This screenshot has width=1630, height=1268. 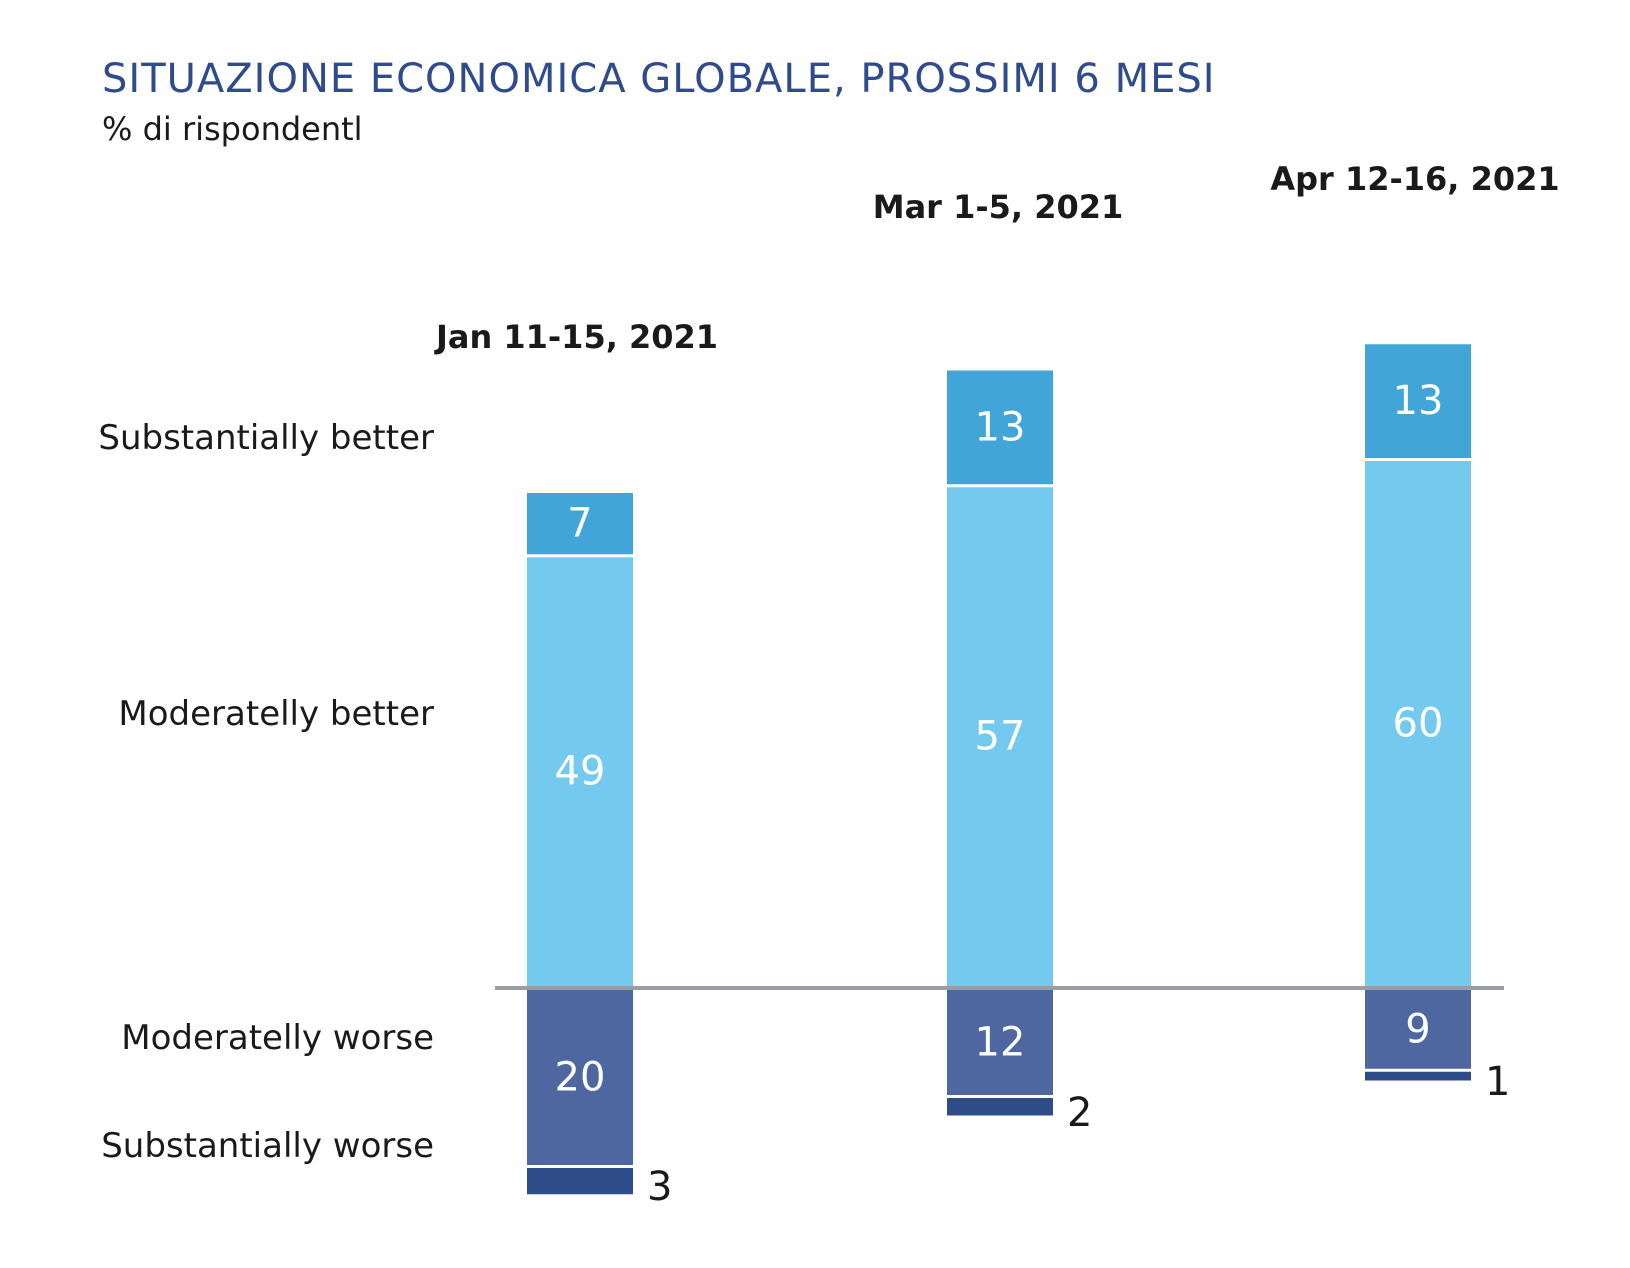 I want to click on value-label-moderately_worse-1: 12, so click(x=1000, y=1043).